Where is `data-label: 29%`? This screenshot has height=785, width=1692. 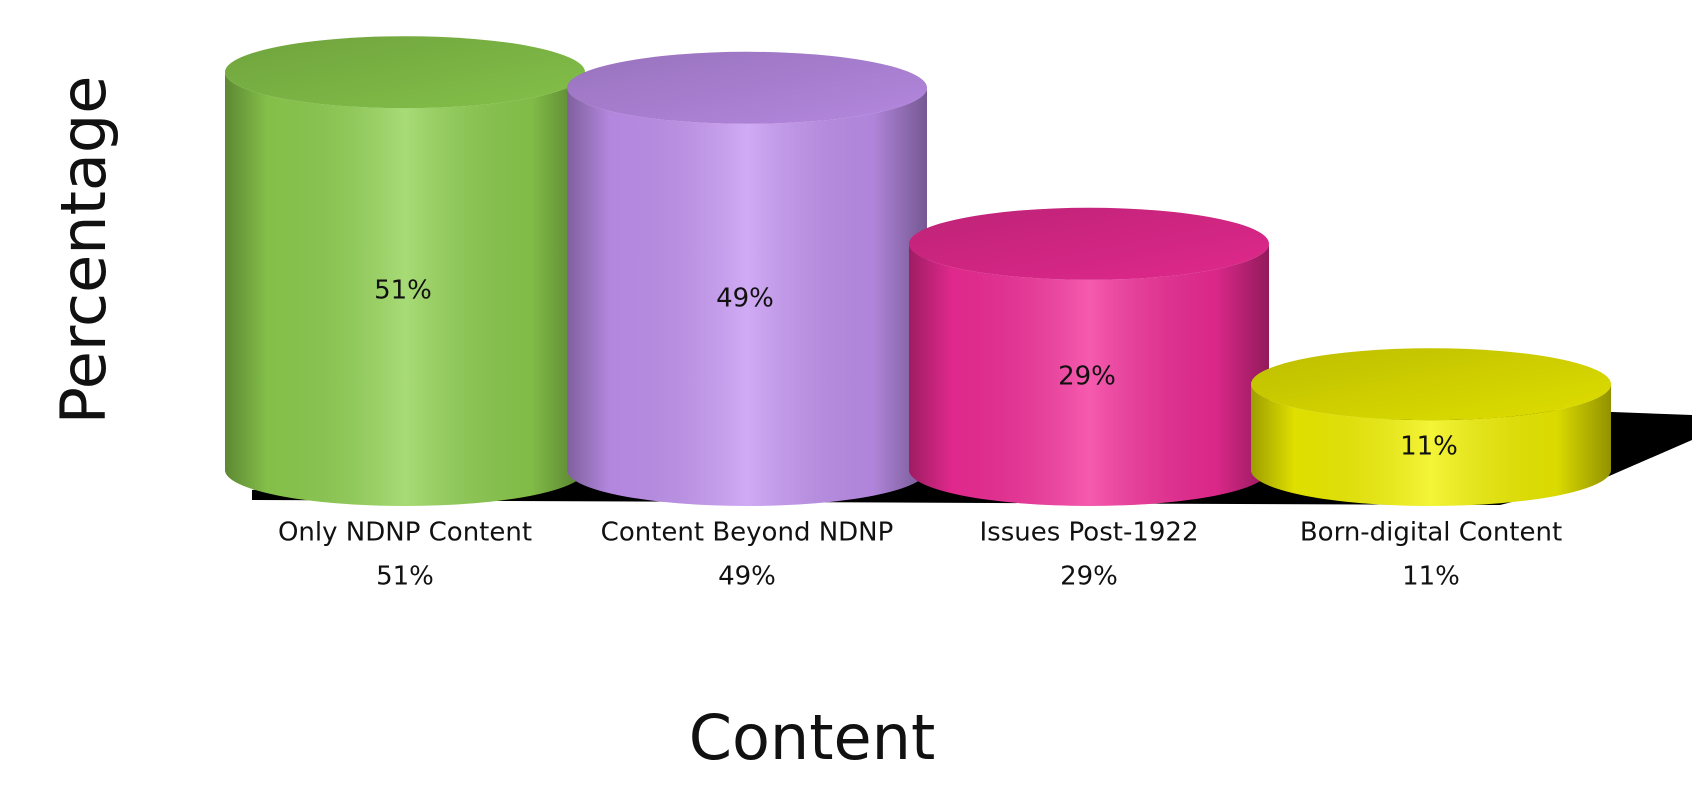 data-label: 29% is located at coordinates (1087, 376).